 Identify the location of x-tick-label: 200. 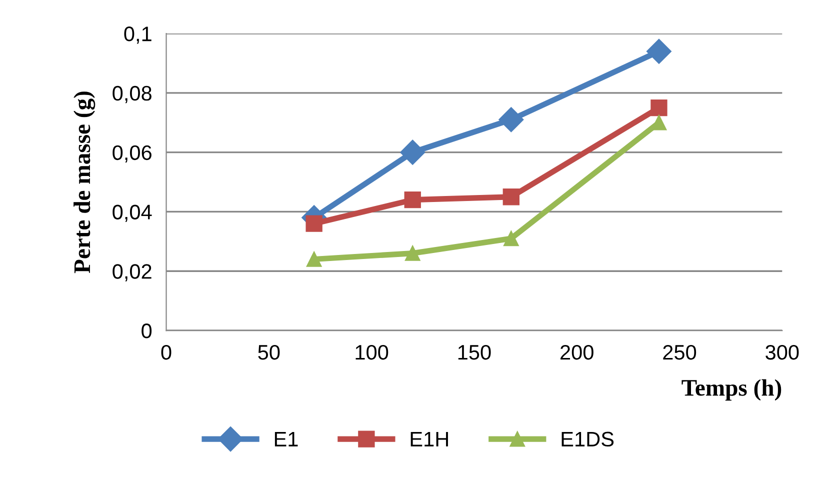
(577, 352).